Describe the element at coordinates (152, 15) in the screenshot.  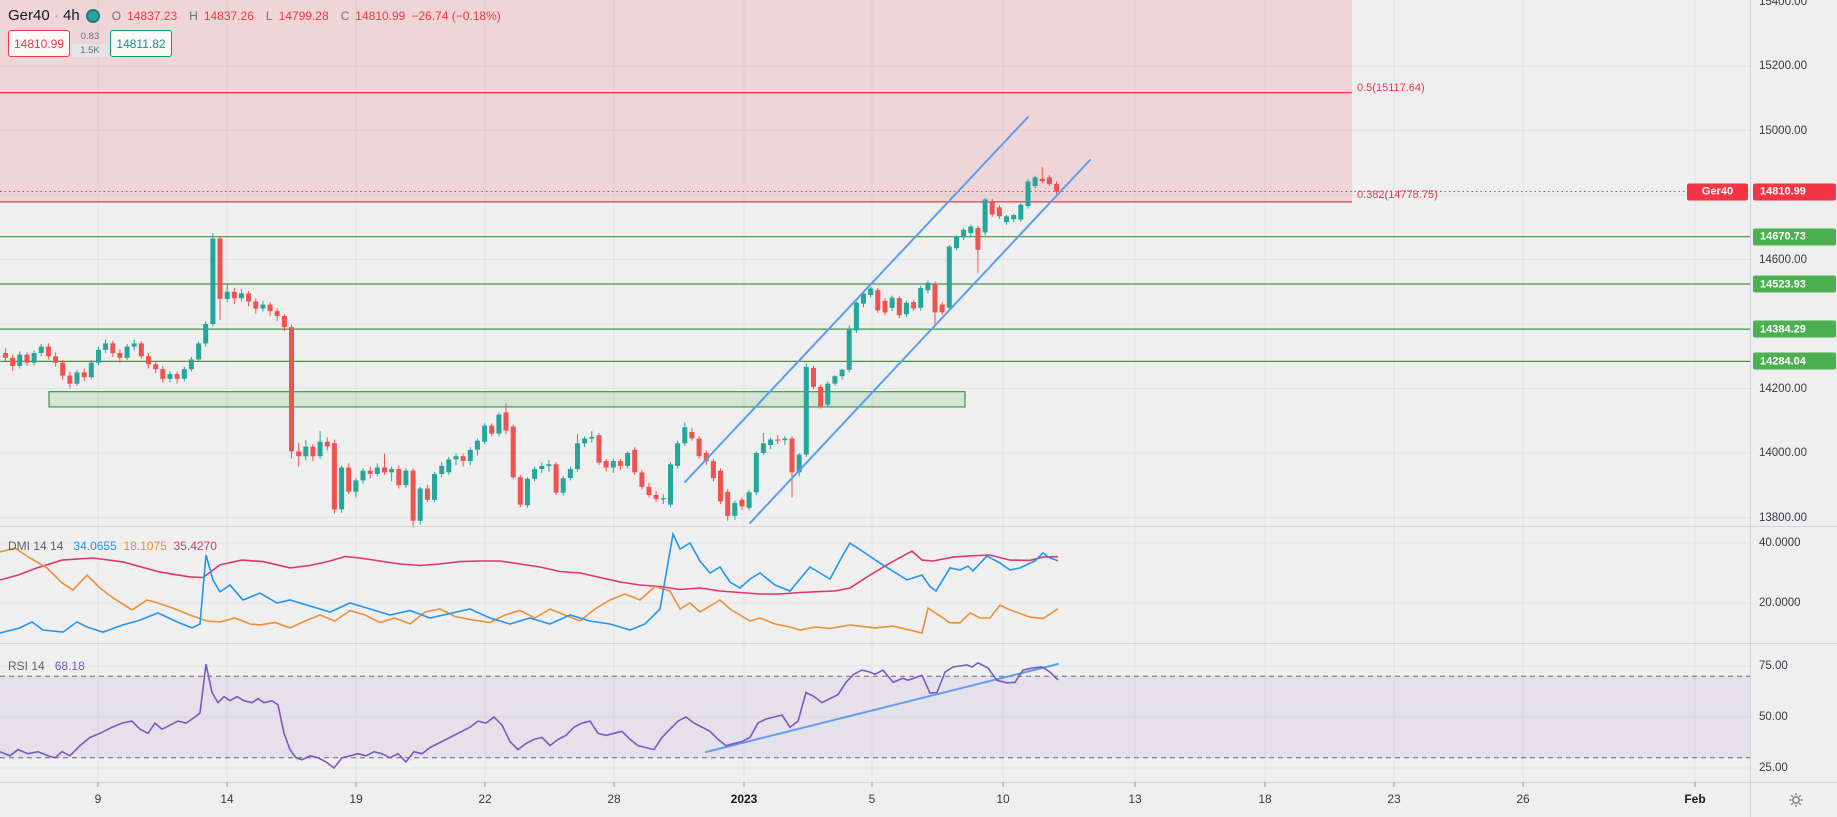
I see `ohlc-open-value: 14837.23` at that location.